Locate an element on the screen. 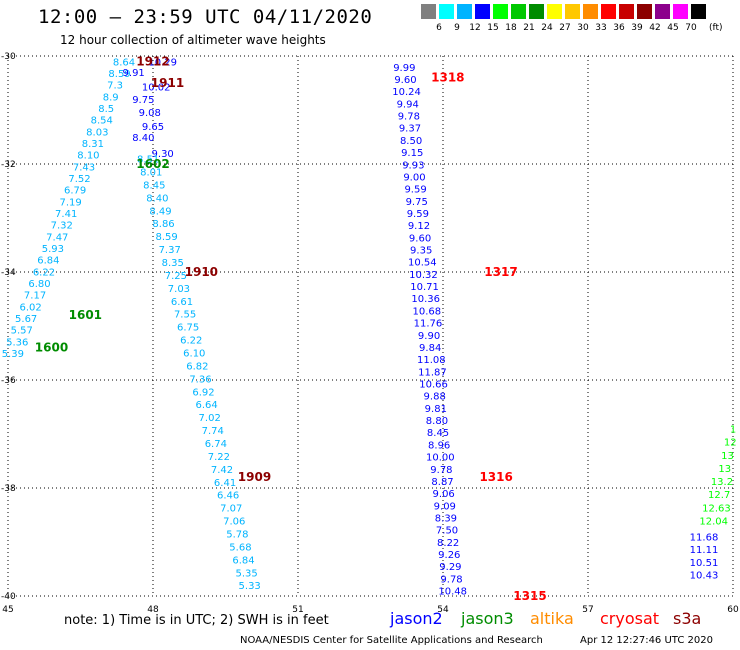 This screenshot has height=650, width=740. satellite-legend-s3a: s3a is located at coordinates (687, 618).